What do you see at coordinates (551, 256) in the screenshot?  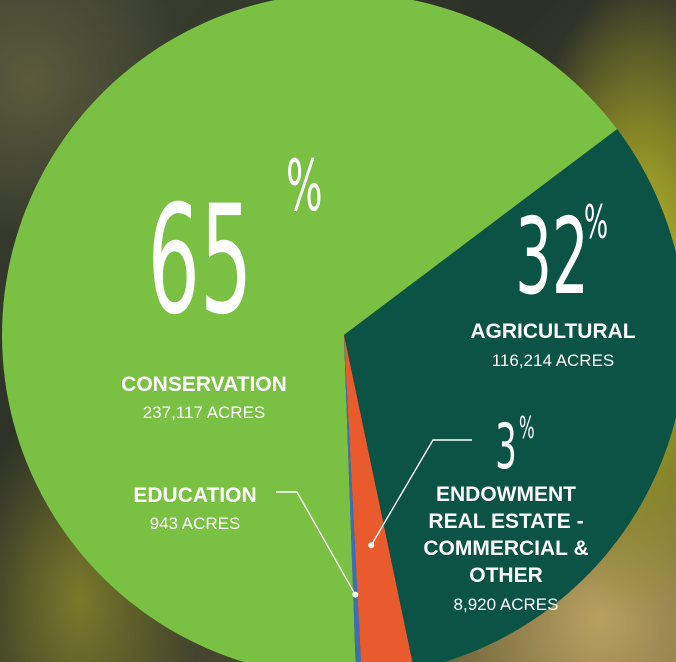 I see `agricultural-percent: 32` at bounding box center [551, 256].